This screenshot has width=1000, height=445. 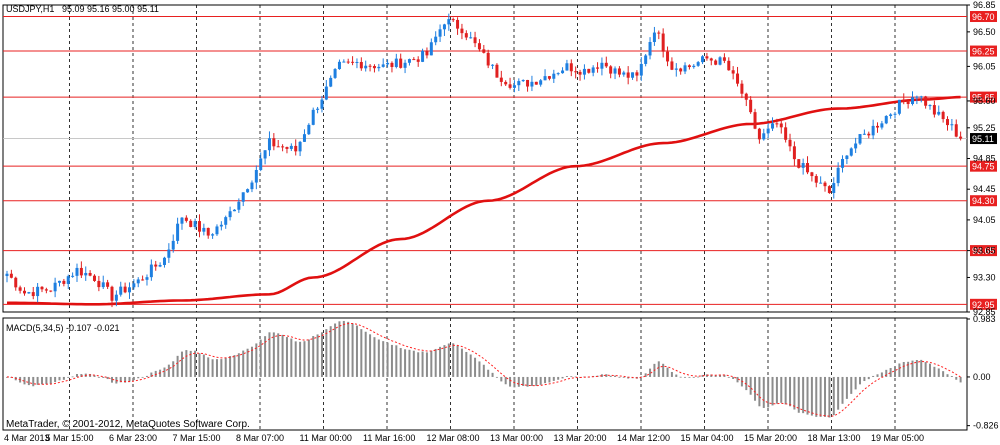 I want to click on current-price-text: 95.11, so click(x=983, y=139).